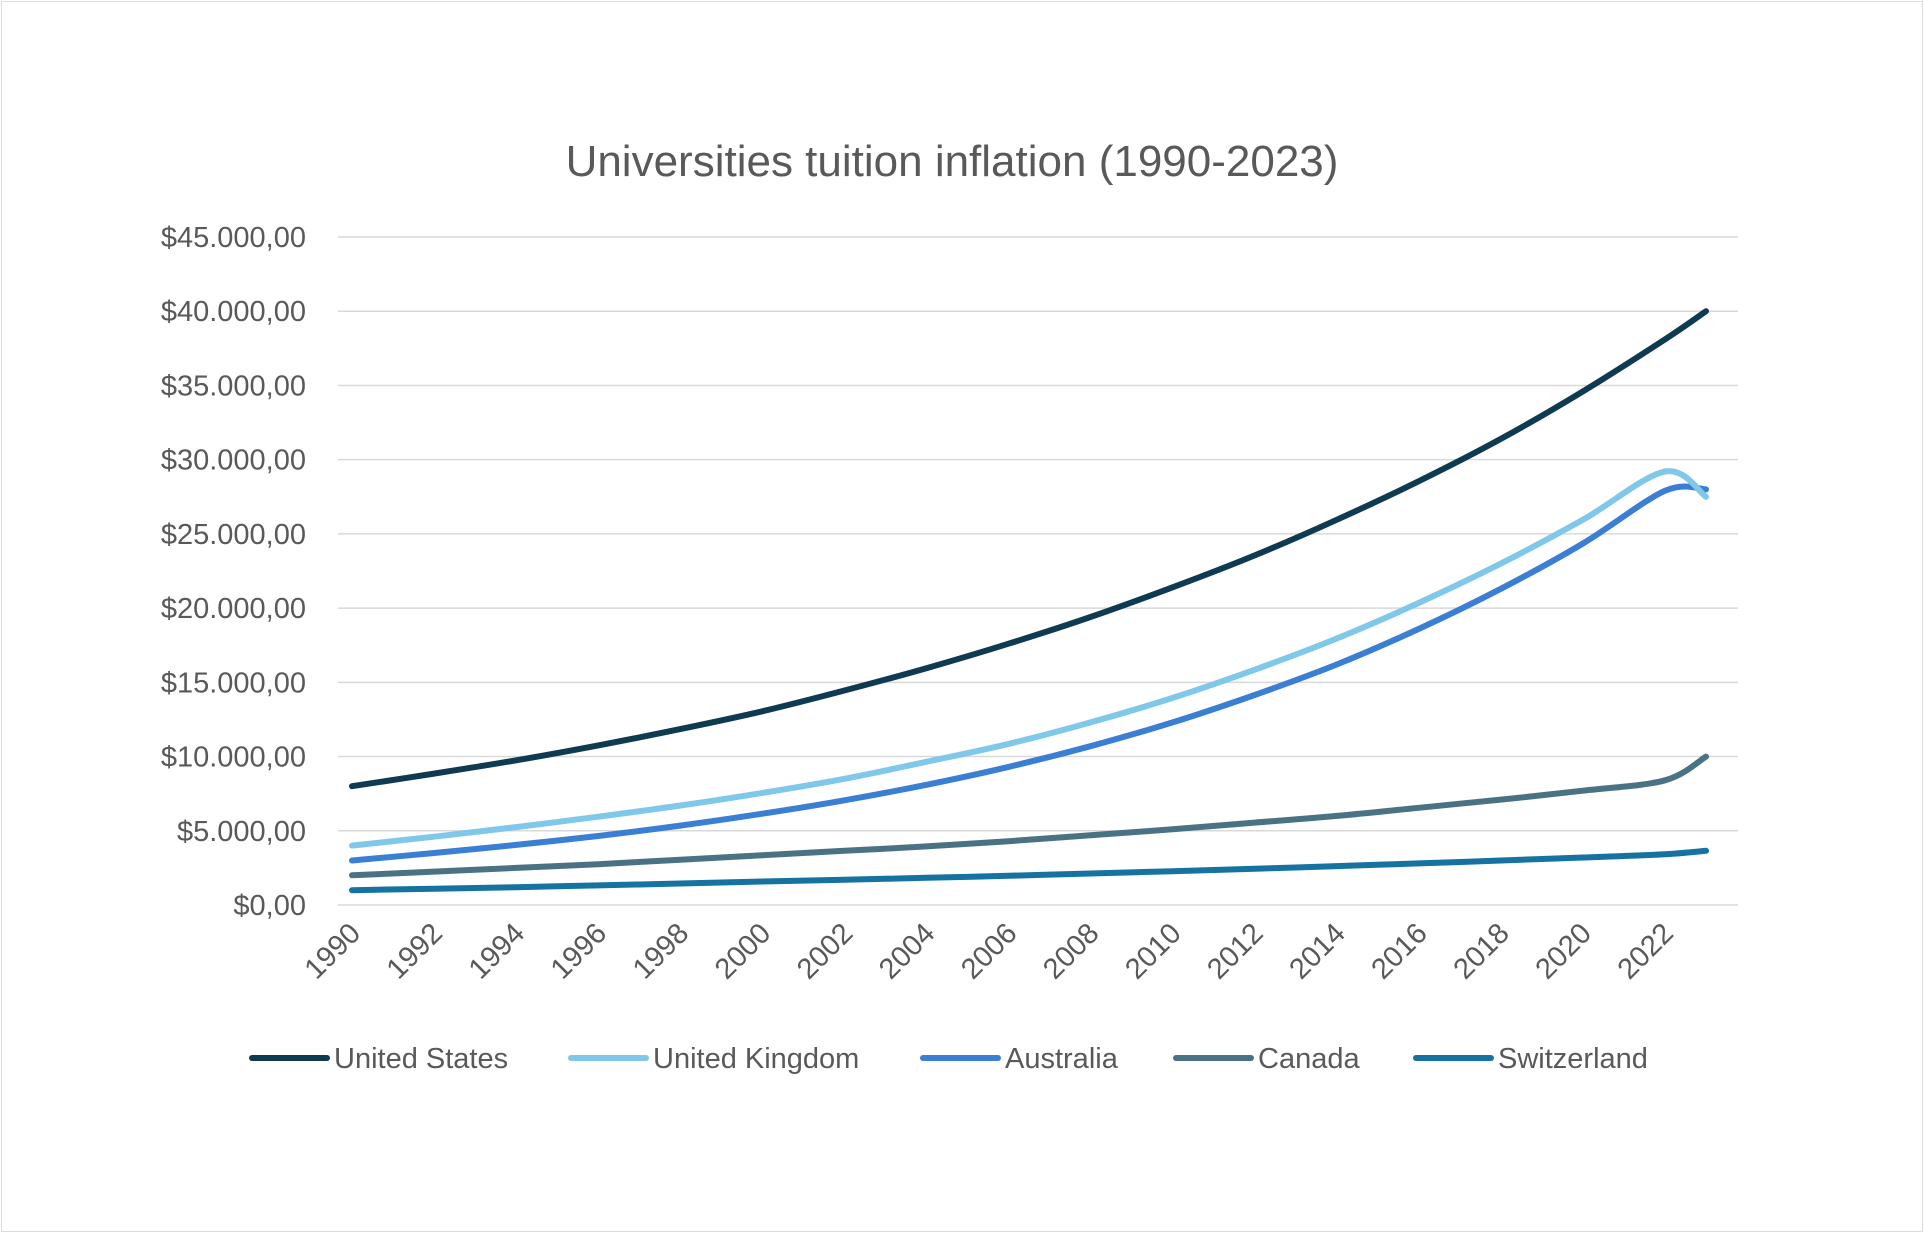  I want to click on x-tick-label: 2020, so click(1564, 951).